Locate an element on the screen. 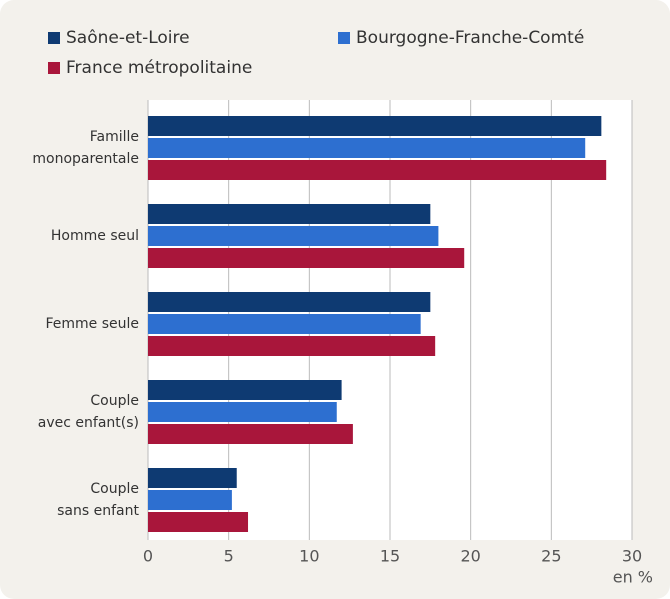 This screenshot has height=599, width=670. legend-label: Saône-et-Loire is located at coordinates (128, 38).